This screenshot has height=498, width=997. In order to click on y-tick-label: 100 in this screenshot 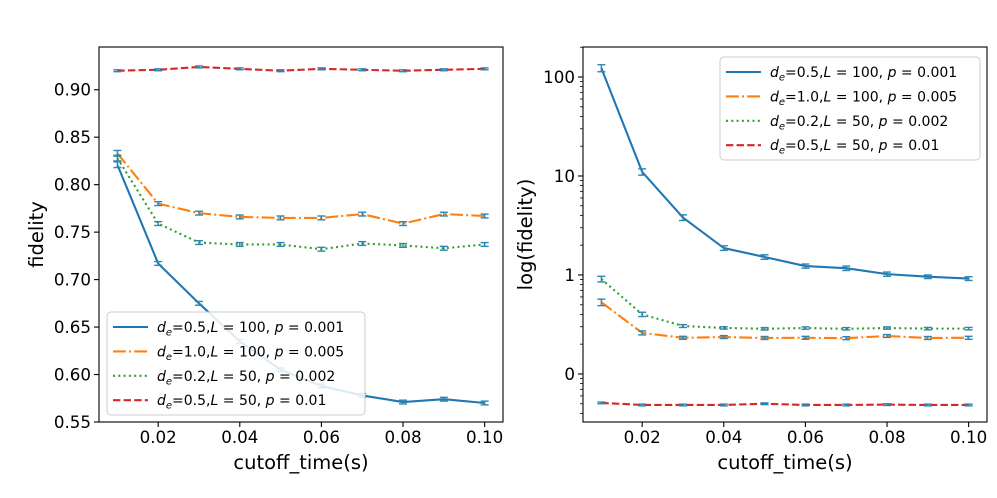, I will do `click(559, 77)`.